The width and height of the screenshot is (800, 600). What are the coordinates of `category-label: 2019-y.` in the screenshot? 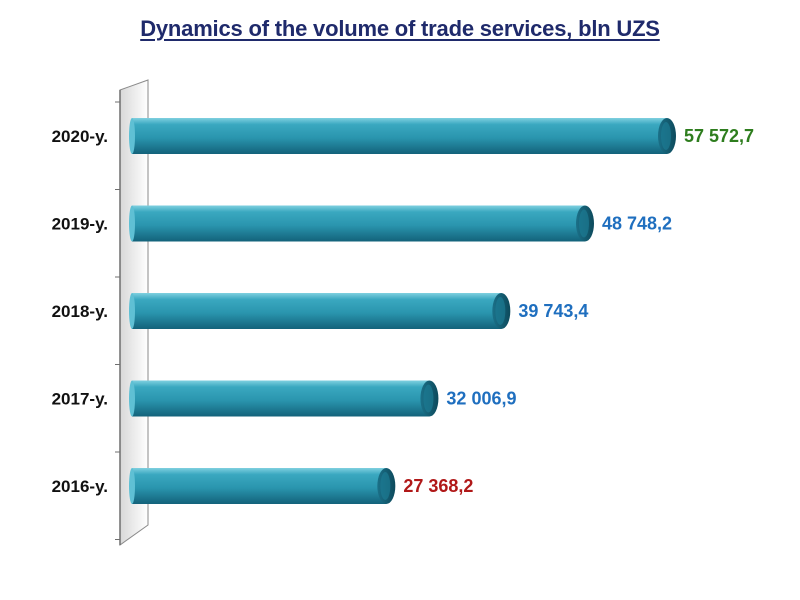 It's located at (80, 224).